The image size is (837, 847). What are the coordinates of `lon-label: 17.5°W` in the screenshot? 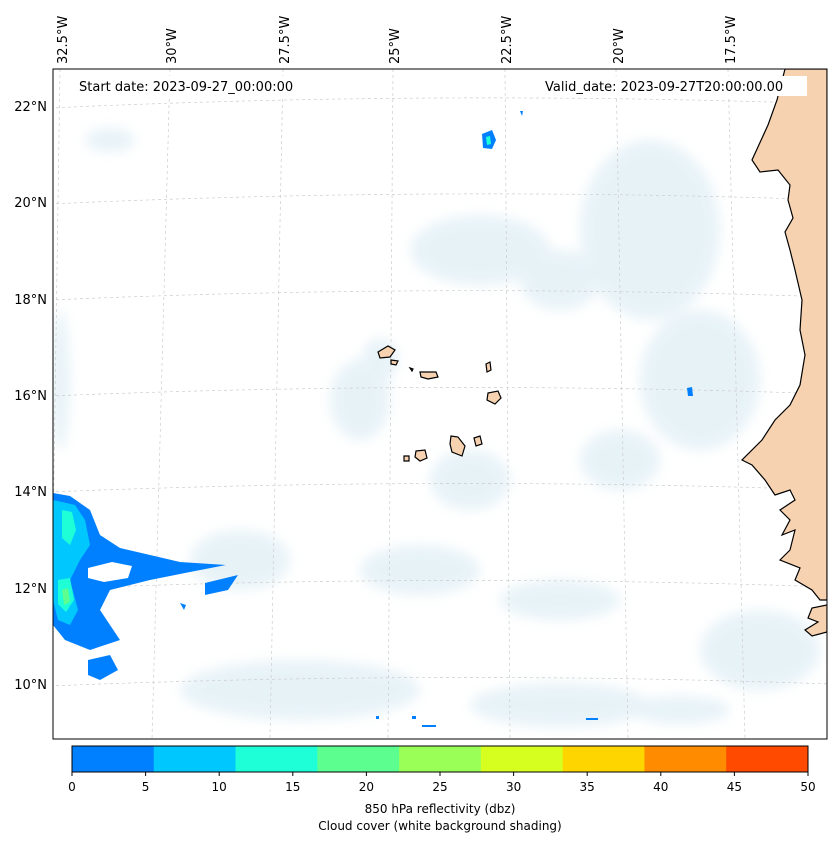 It's located at (731, 40).